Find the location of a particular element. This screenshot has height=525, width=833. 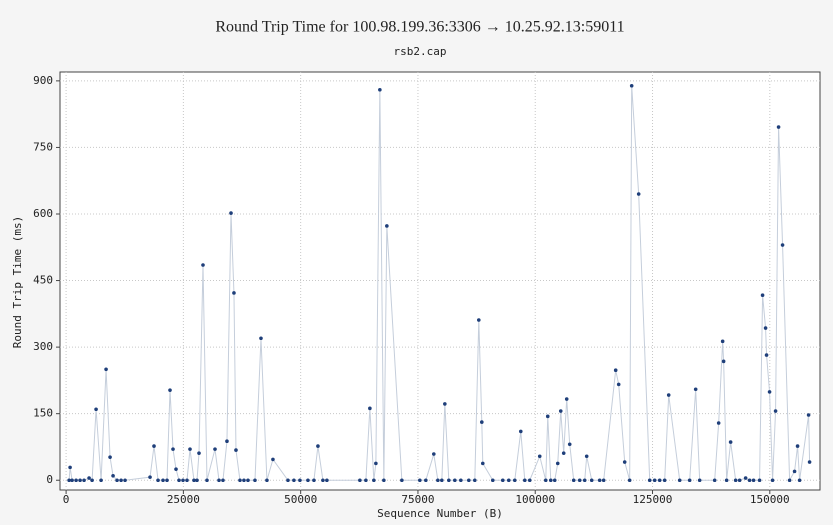

y-tick-label: 750 is located at coordinates (43, 146).